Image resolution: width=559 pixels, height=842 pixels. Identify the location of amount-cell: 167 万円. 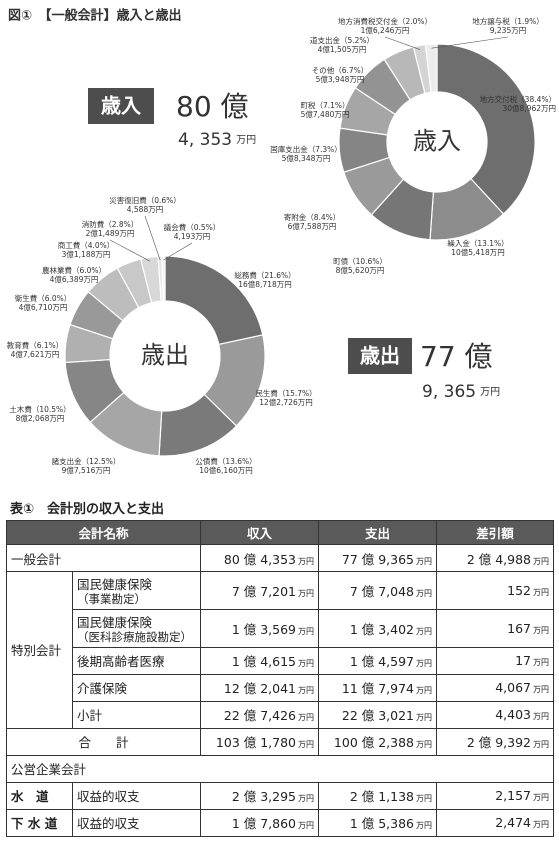
(495, 628).